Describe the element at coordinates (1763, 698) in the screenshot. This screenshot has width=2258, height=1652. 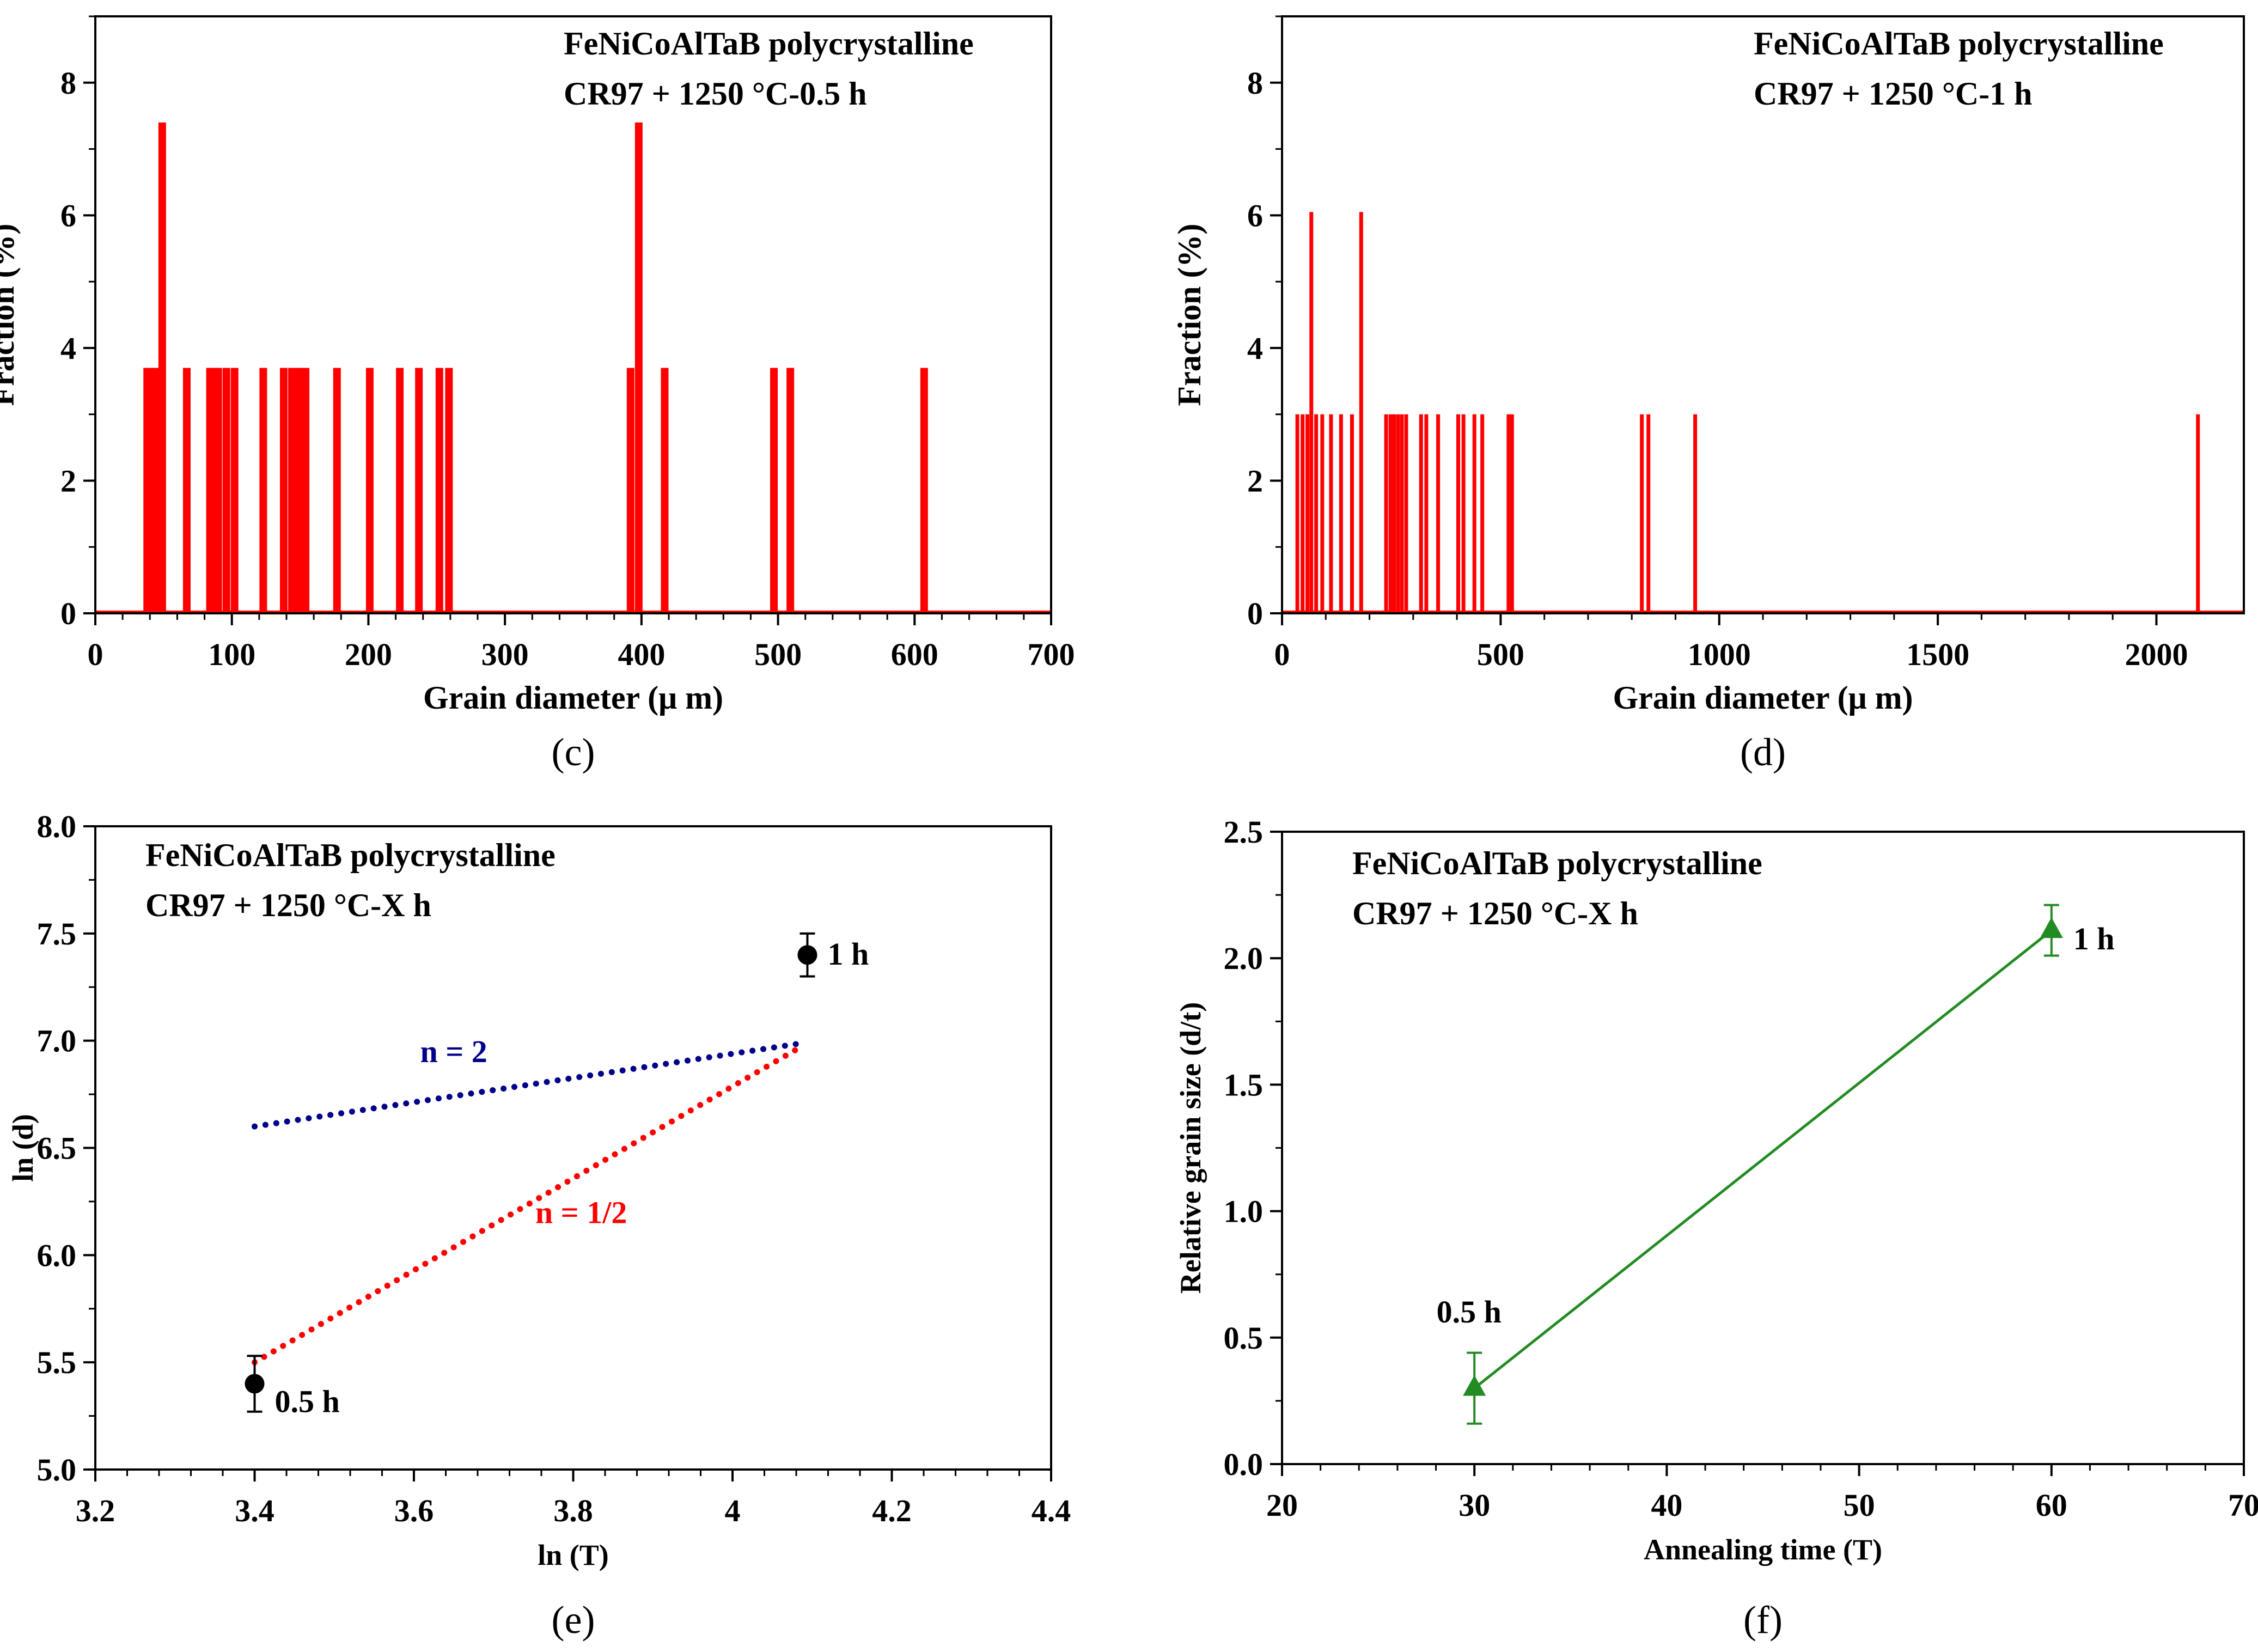
I see `panel-d-x-axis-title: Grain diameter (μ m)` at that location.